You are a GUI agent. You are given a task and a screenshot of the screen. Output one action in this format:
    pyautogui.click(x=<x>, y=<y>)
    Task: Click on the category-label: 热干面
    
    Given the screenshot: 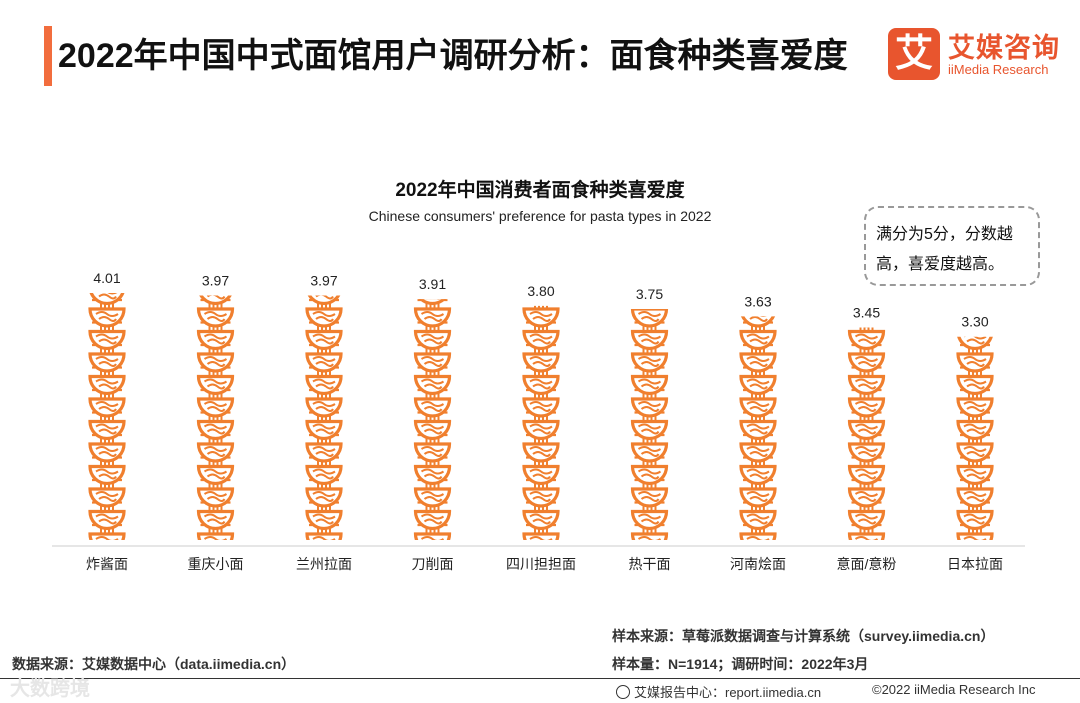 What is the action you would take?
    pyautogui.click(x=650, y=564)
    